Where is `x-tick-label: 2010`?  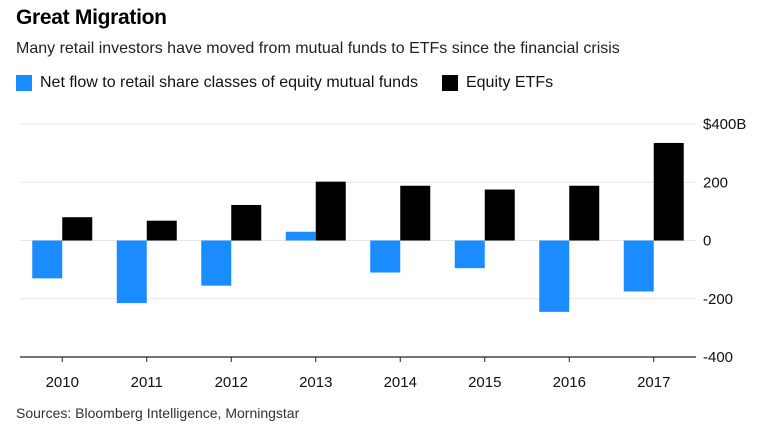
x-tick-label: 2010 is located at coordinates (62, 382).